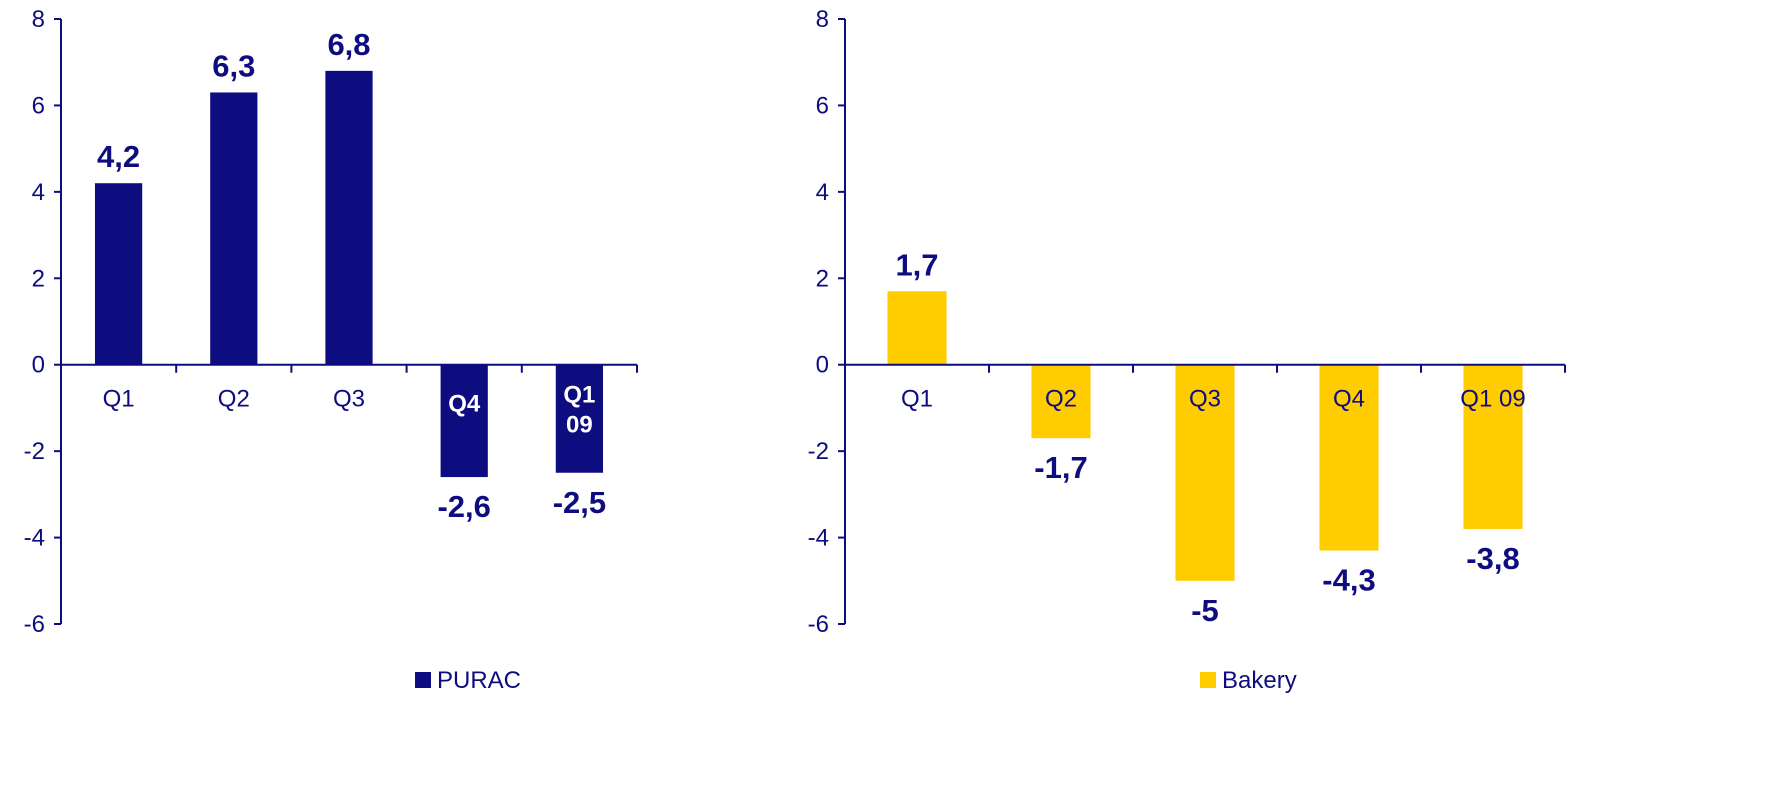 The image size is (1792, 800). What do you see at coordinates (348, 44) in the screenshot?
I see `data-label: 6,8` at bounding box center [348, 44].